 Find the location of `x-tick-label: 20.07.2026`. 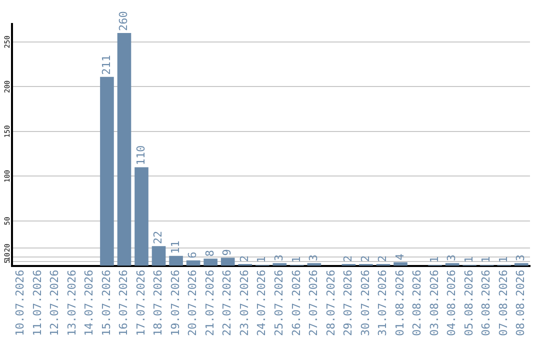

x-tick-label: 20.07.2026 is located at coordinates (193, 303).